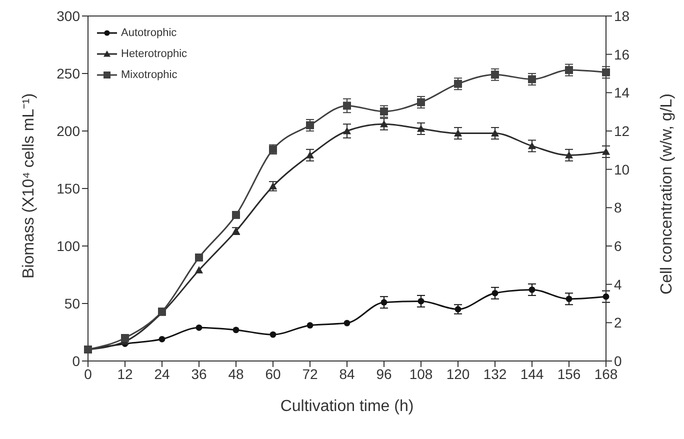  Describe the element at coordinates (162, 374) in the screenshot. I see `x-tick-label: 24` at that location.